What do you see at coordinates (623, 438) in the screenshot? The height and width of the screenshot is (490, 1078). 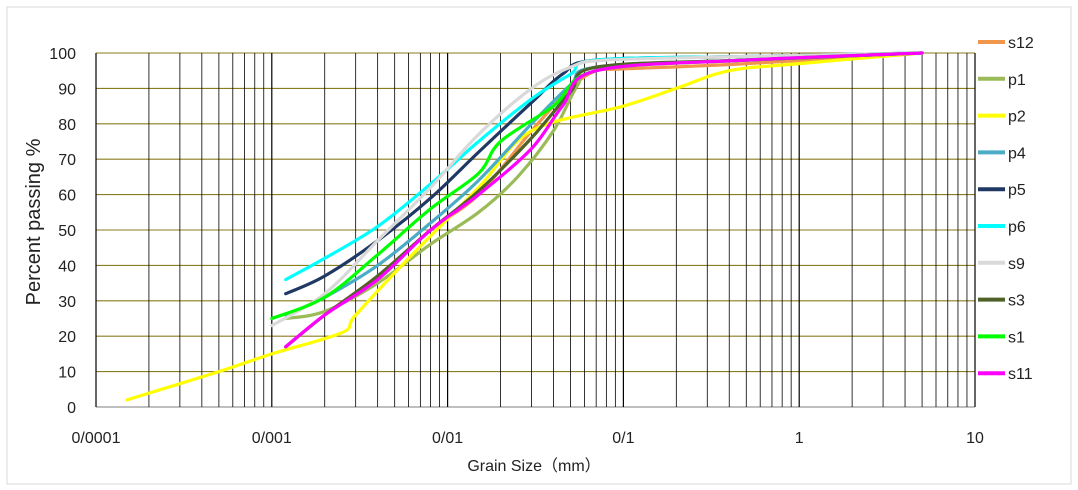 I see `x-tick-label: 0/1` at bounding box center [623, 438].